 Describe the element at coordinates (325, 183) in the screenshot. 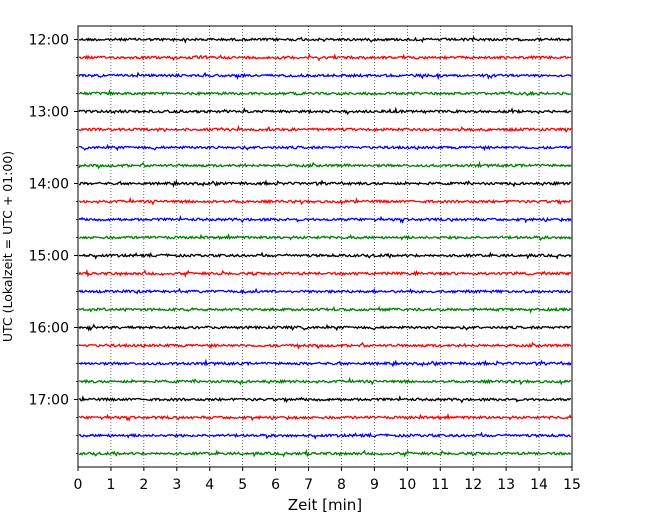

I see `trace-14:00` at that location.